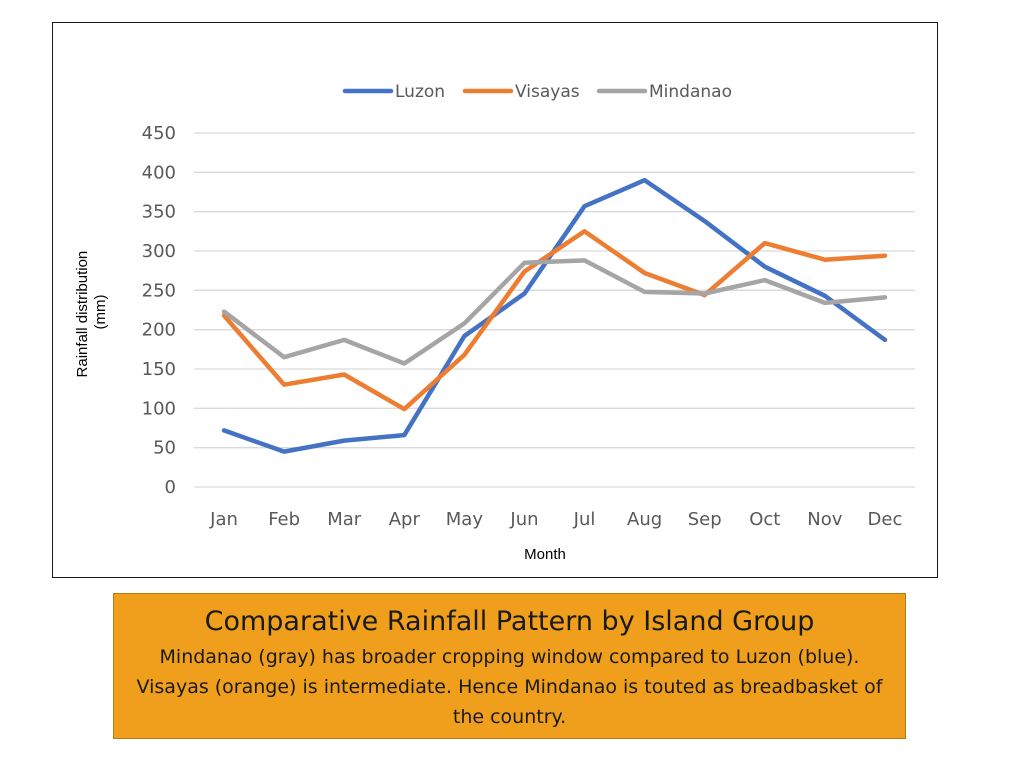 The image size is (1024, 768). Describe the element at coordinates (690, 92) in the screenshot. I see `legend-label-mindanao: Mindanao` at that location.